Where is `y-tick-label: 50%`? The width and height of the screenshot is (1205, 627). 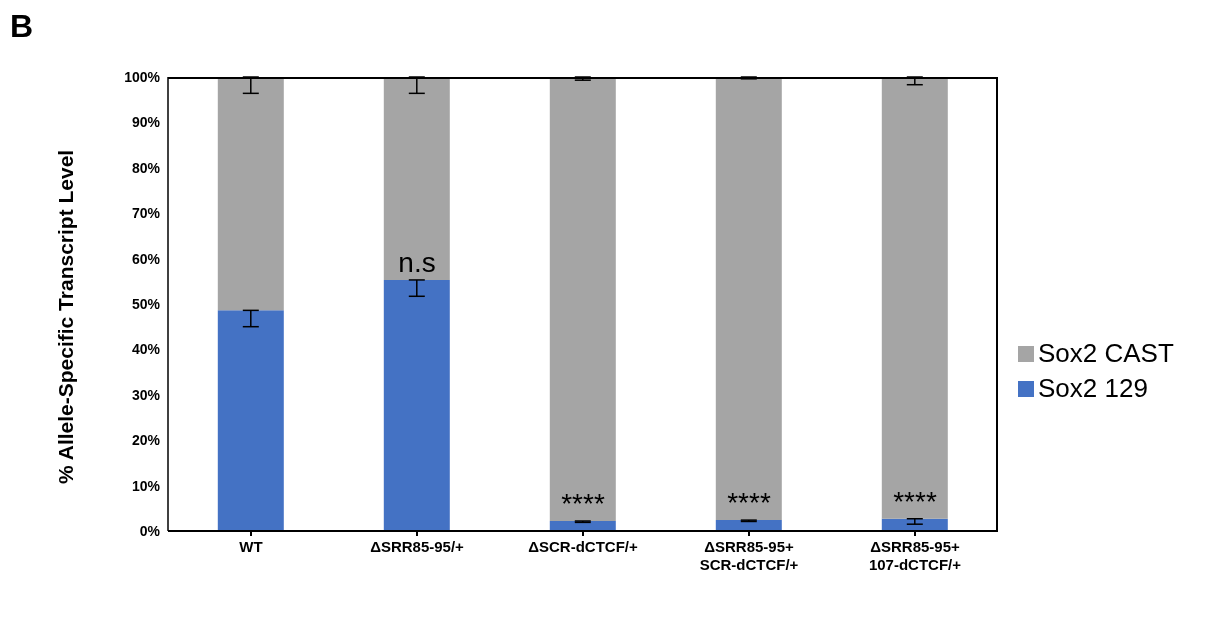
y-tick-label: 50% is located at coordinates (146, 303).